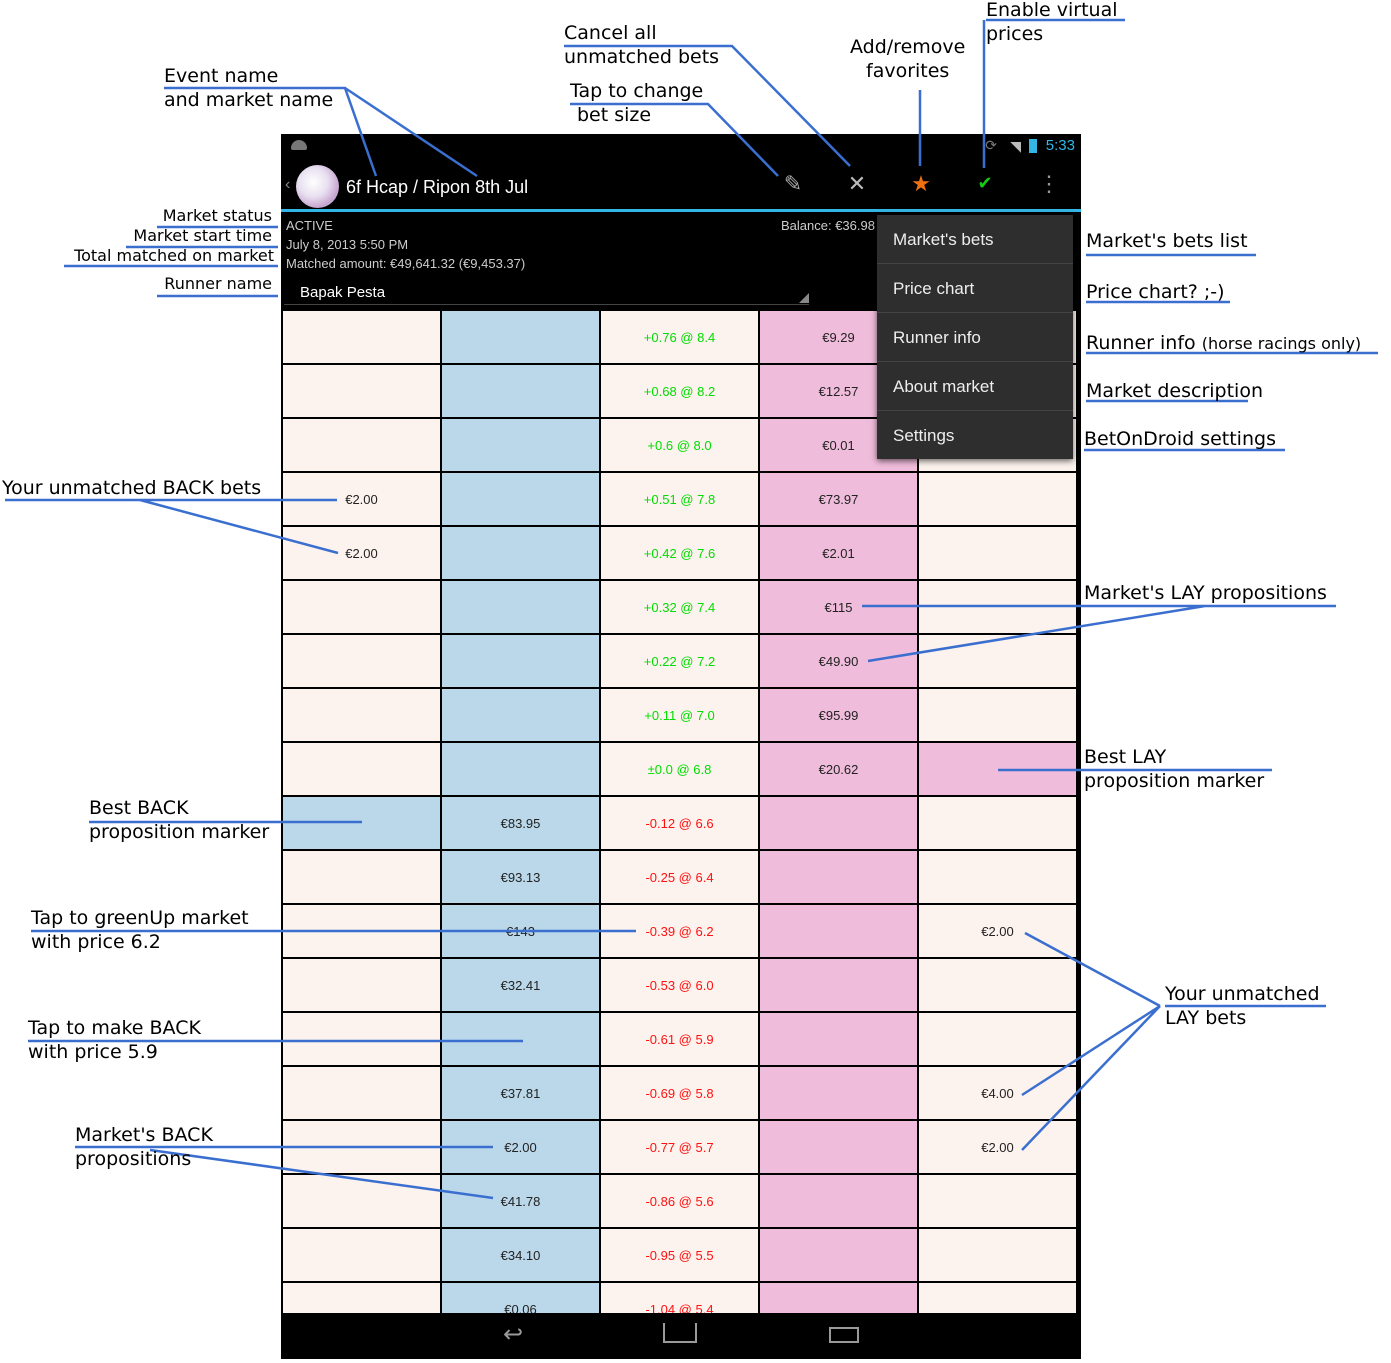 Image resolution: width=1391 pixels, height=1363 pixels. Describe the element at coordinates (985, 183) in the screenshot. I see `check-icon: ✔` at that location.